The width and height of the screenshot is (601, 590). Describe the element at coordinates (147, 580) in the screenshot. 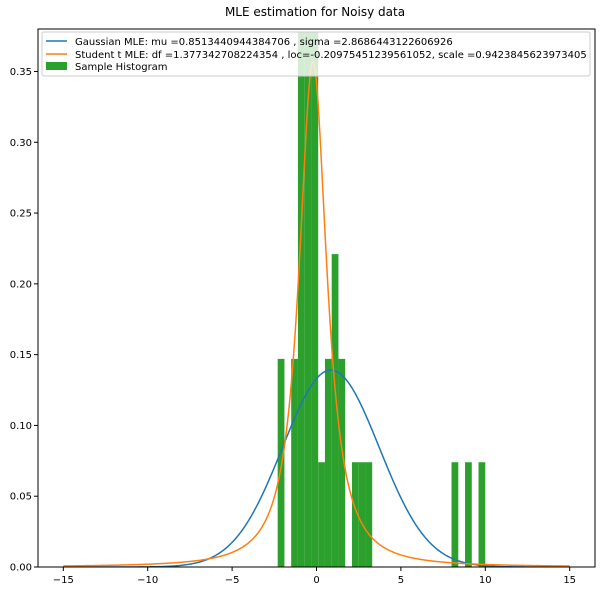

I see `x-tick-label: −10` at that location.